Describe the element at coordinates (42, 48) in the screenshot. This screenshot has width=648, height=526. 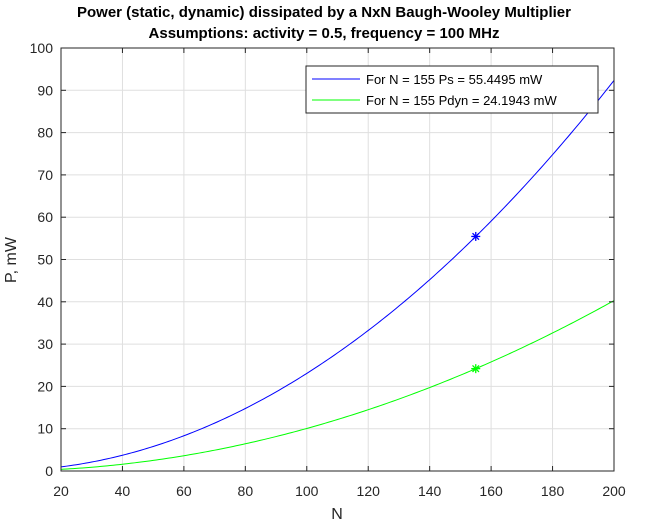
I see `y-tick-label: 100` at that location.